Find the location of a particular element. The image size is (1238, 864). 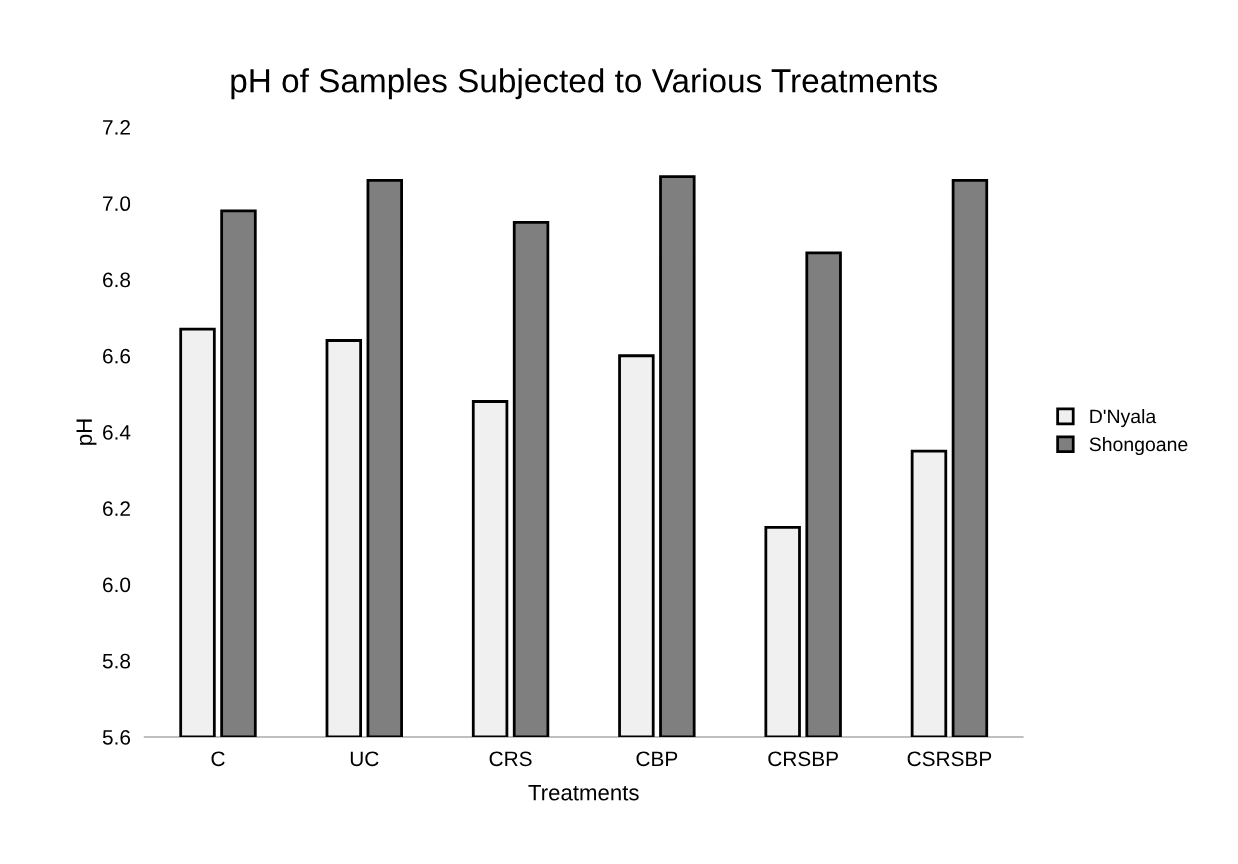

chart-title: pH of Samples Subjected to Various Treatments is located at coordinates (584, 84).